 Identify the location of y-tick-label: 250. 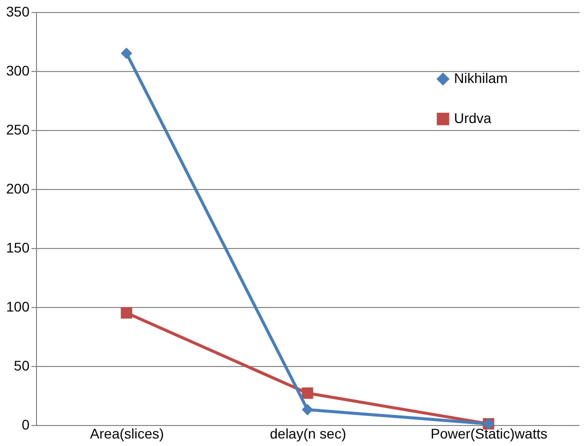
(18, 130).